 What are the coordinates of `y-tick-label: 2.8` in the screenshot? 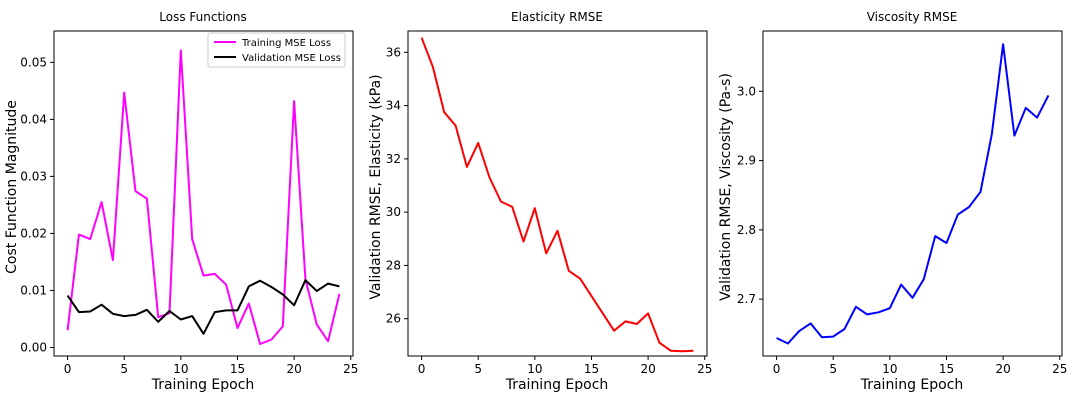 It's located at (746, 230).